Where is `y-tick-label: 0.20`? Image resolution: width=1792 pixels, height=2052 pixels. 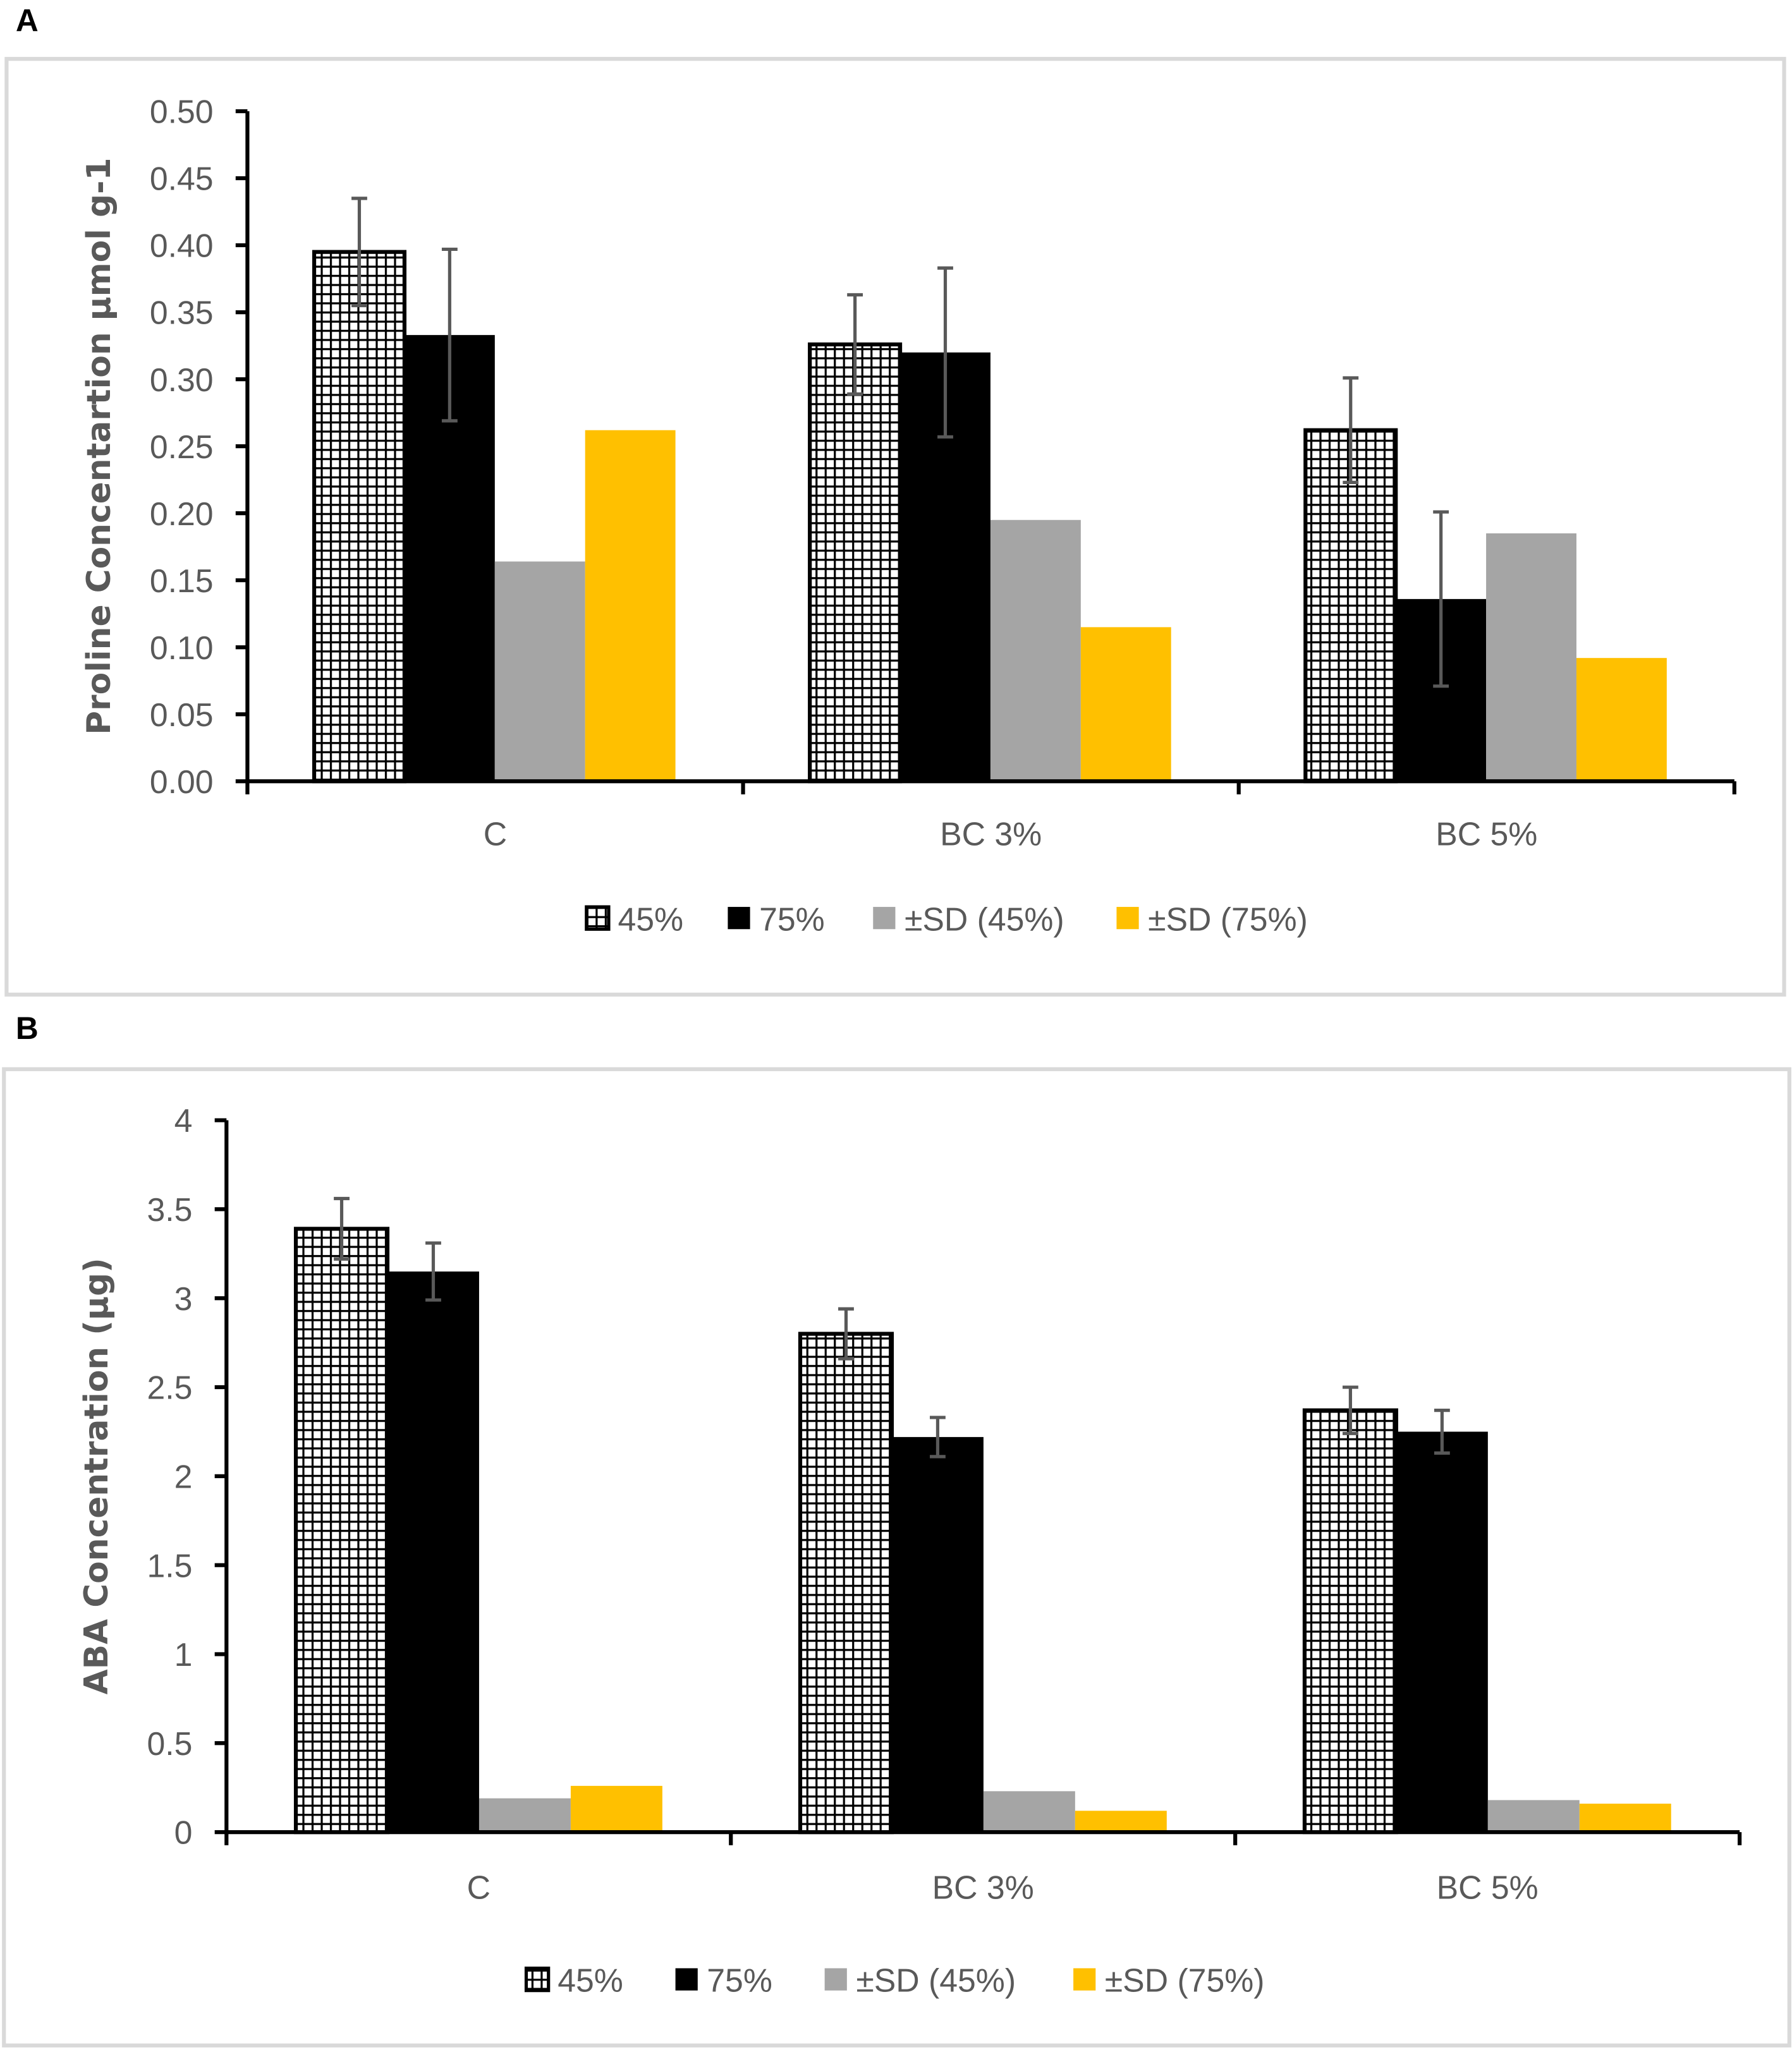
y-tick-label: 0.20 is located at coordinates (182, 513).